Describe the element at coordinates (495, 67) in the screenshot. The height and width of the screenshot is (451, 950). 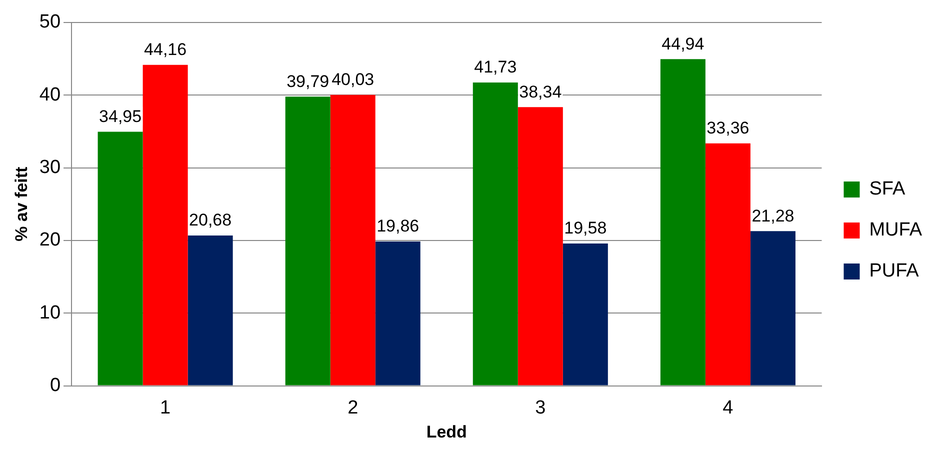
I see `data-label: 41,73` at that location.